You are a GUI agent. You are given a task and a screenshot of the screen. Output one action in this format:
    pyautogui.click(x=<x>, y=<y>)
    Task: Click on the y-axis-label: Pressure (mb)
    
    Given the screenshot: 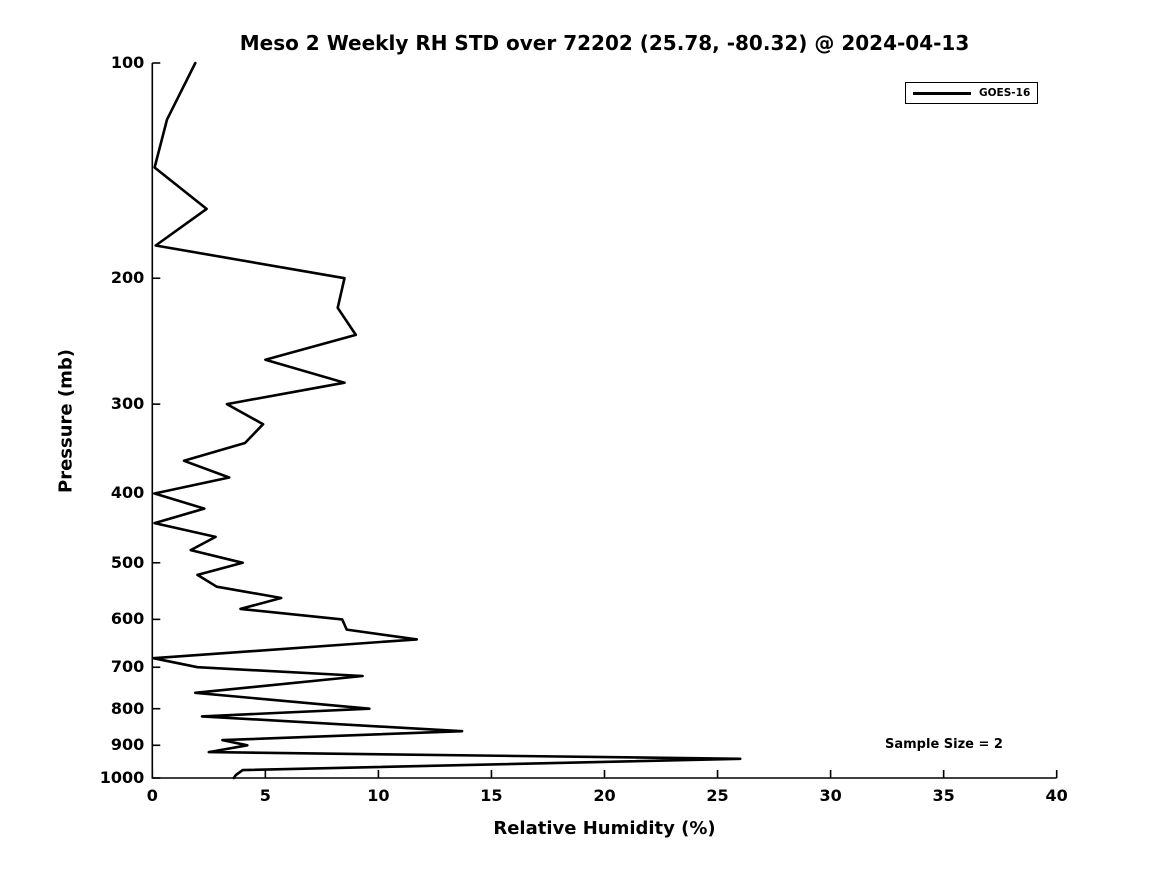 What is the action you would take?
    pyautogui.click(x=66, y=421)
    